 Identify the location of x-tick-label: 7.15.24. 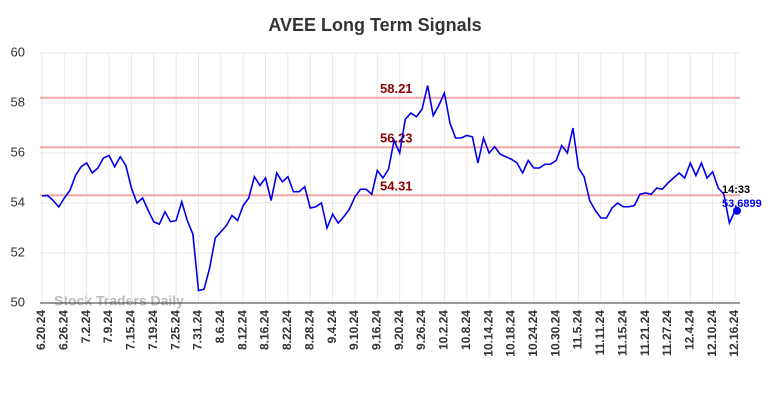
(131, 330).